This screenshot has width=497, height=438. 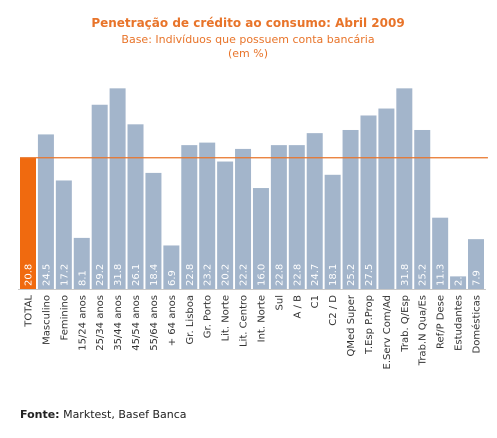 I want to click on value-label-trab-q-esp: 31.8, so click(x=405, y=275).